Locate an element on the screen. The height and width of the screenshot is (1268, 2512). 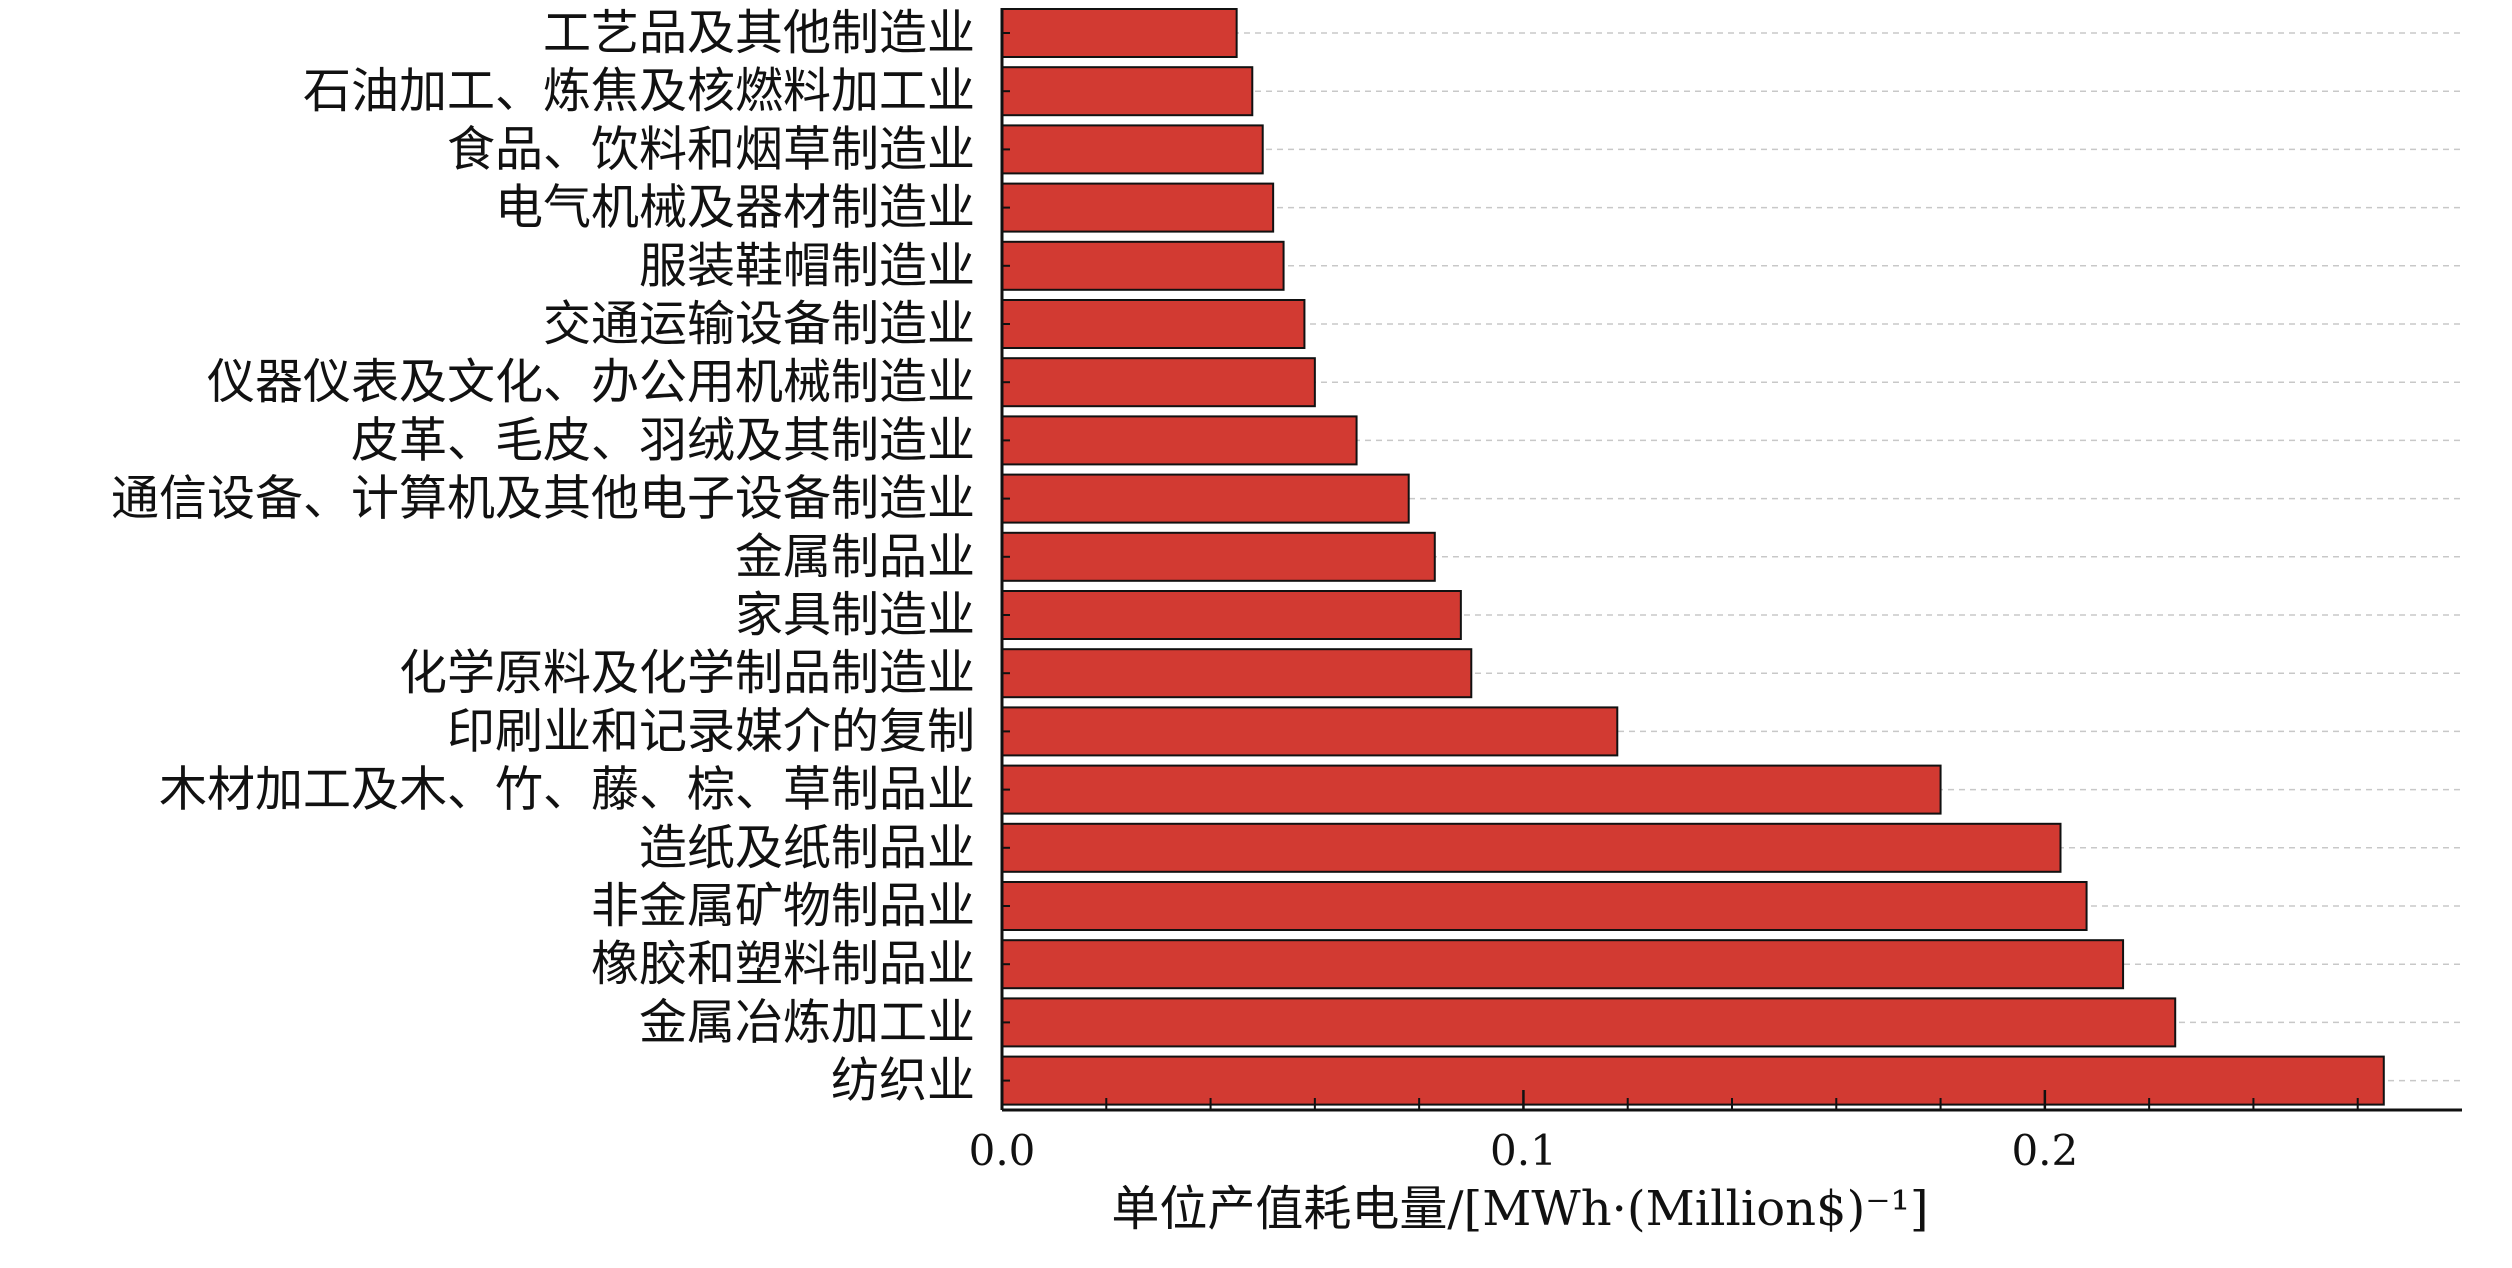
category-label: 橡胶和塑料制品业 is located at coordinates (783, 964).